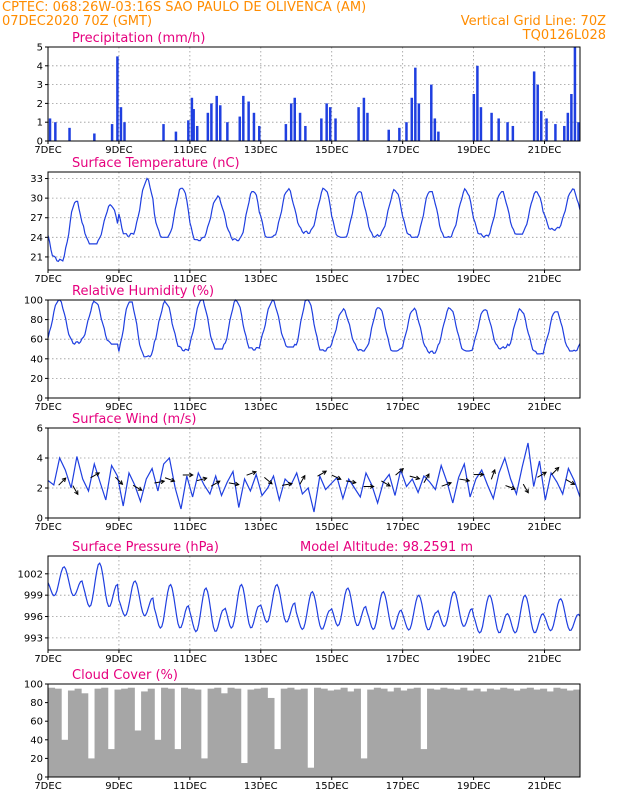  Describe the element at coordinates (118, 279) in the screenshot. I see `temp-xtick-label: 9DEC` at that location.